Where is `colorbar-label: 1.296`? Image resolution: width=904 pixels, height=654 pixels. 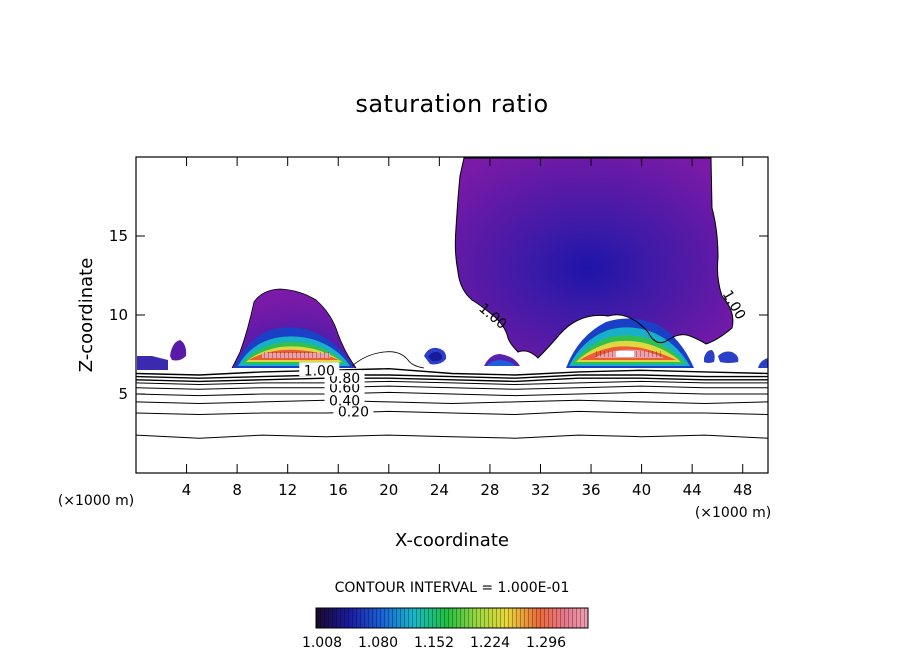 colorbar-label: 1.296 is located at coordinates (546, 643).